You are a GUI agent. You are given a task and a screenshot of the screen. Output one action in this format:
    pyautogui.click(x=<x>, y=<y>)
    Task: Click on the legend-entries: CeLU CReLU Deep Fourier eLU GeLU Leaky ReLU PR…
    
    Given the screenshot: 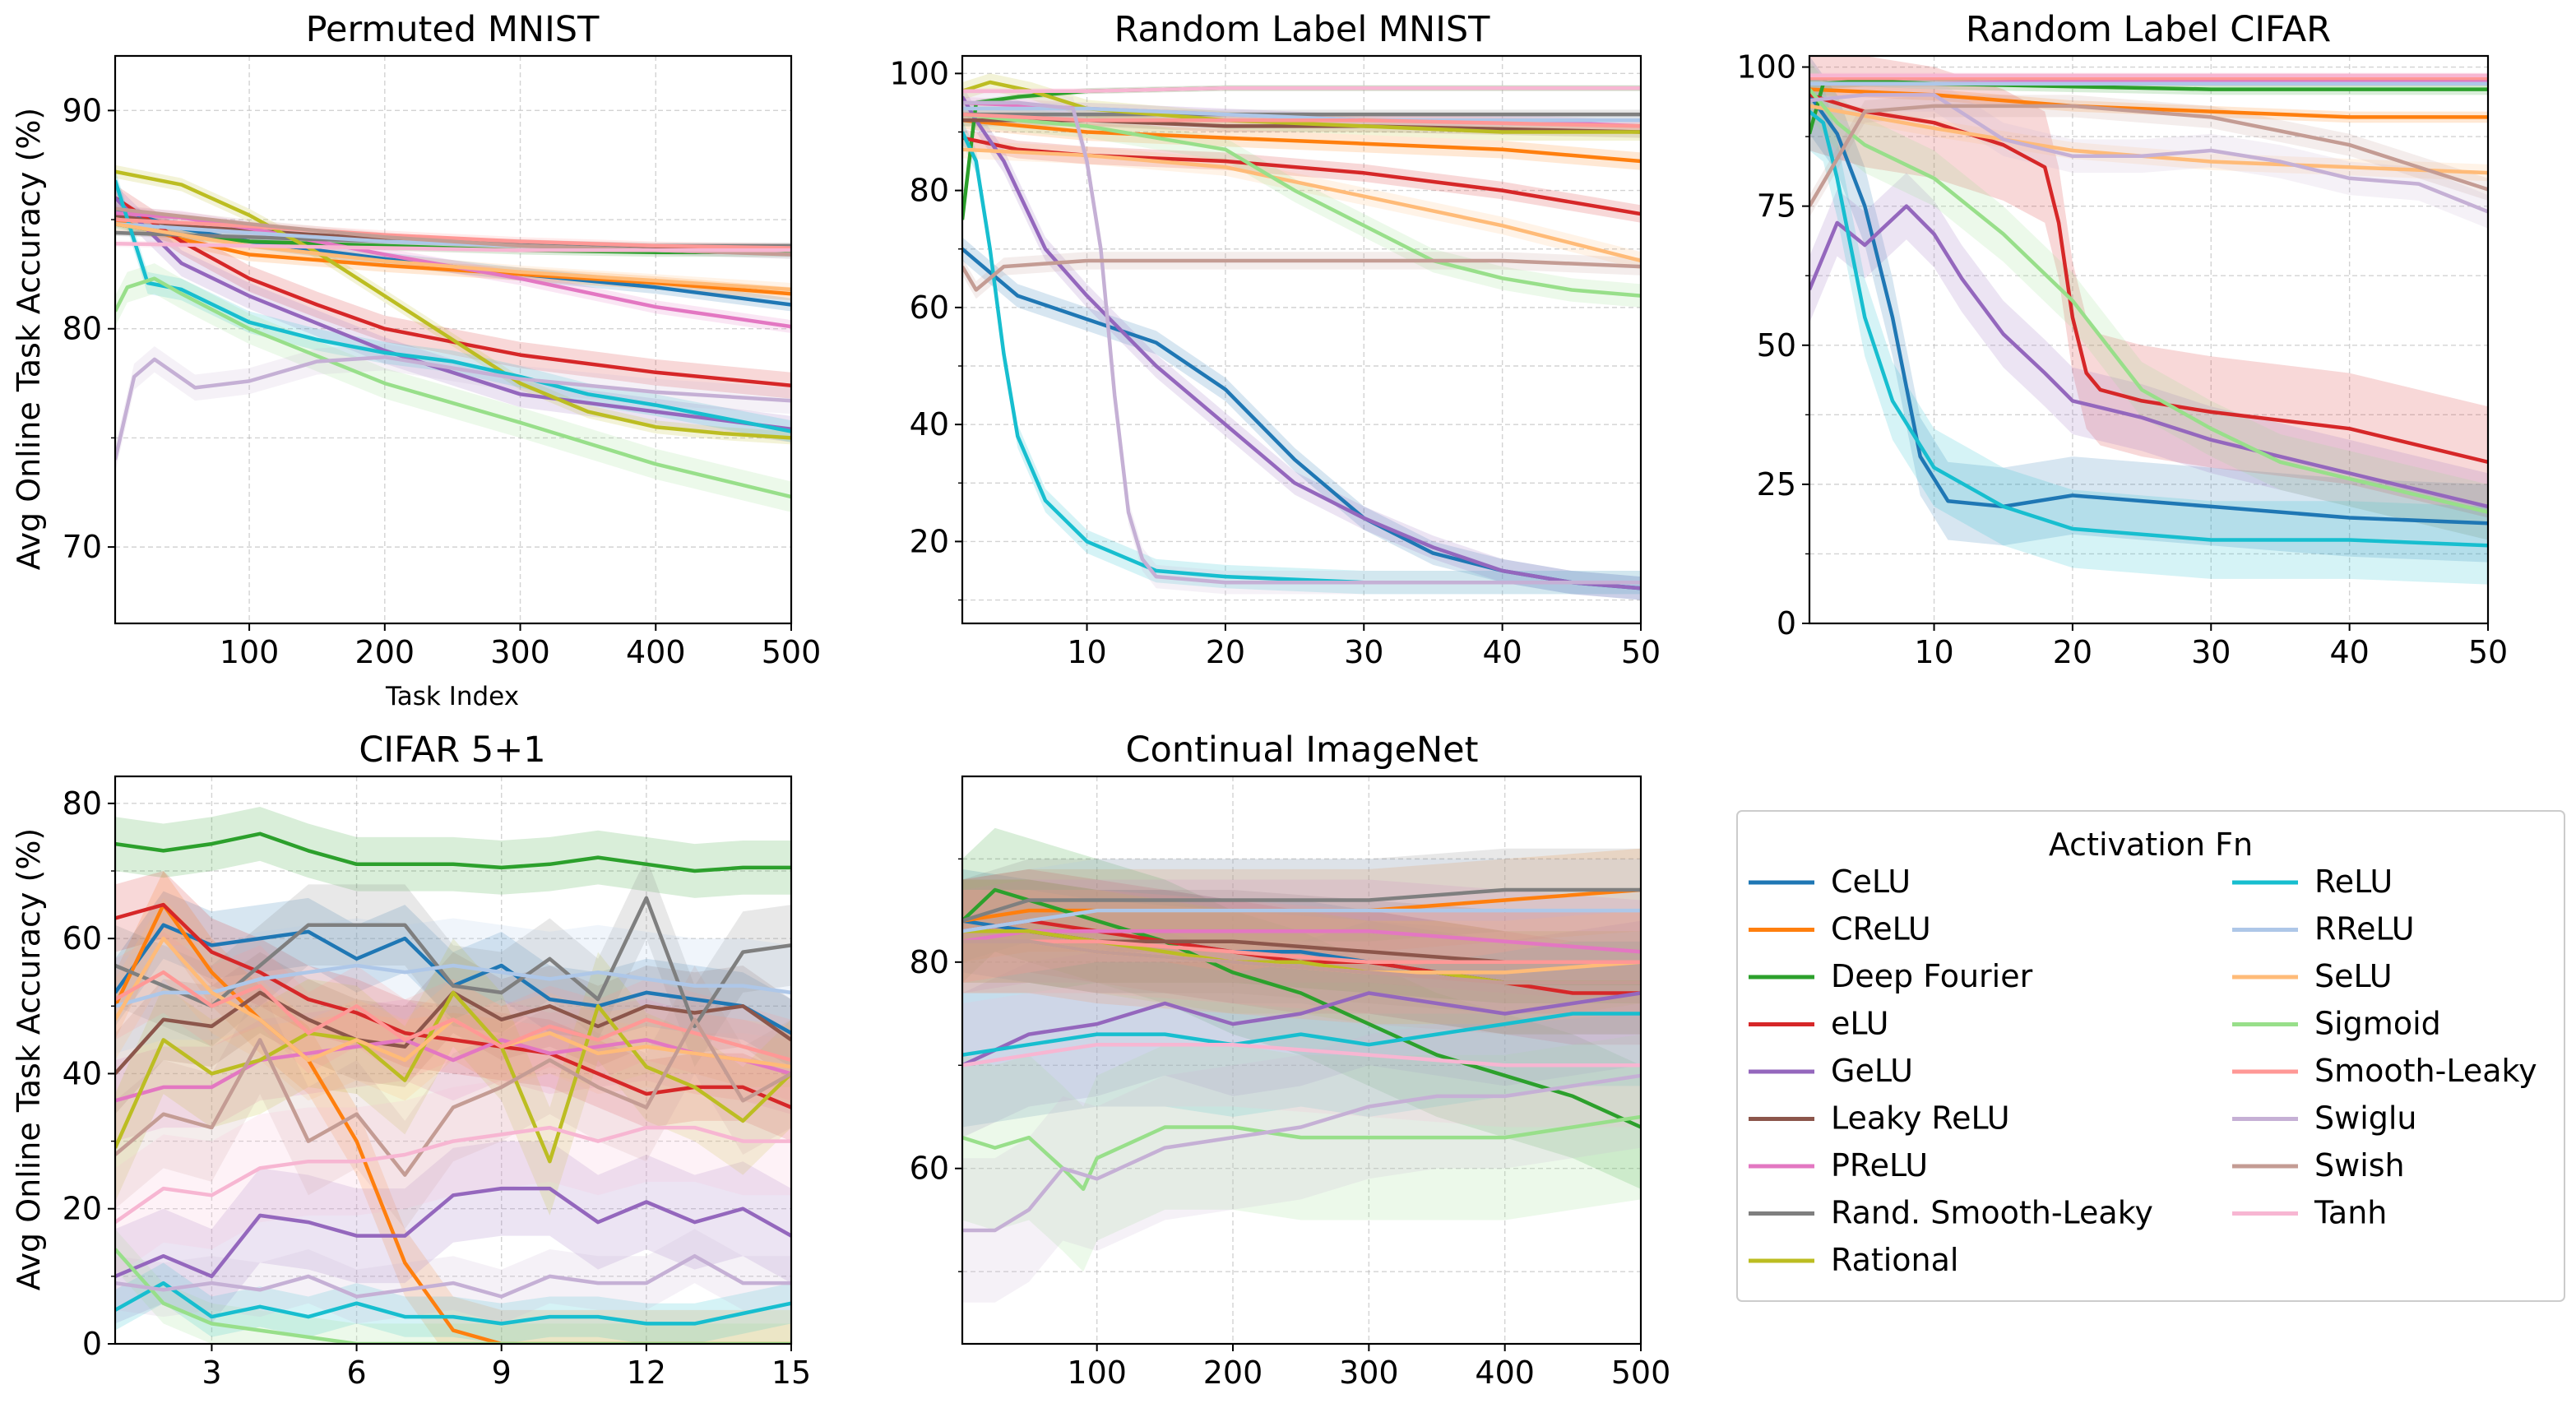 What is the action you would take?
    pyautogui.click(x=2143, y=1071)
    